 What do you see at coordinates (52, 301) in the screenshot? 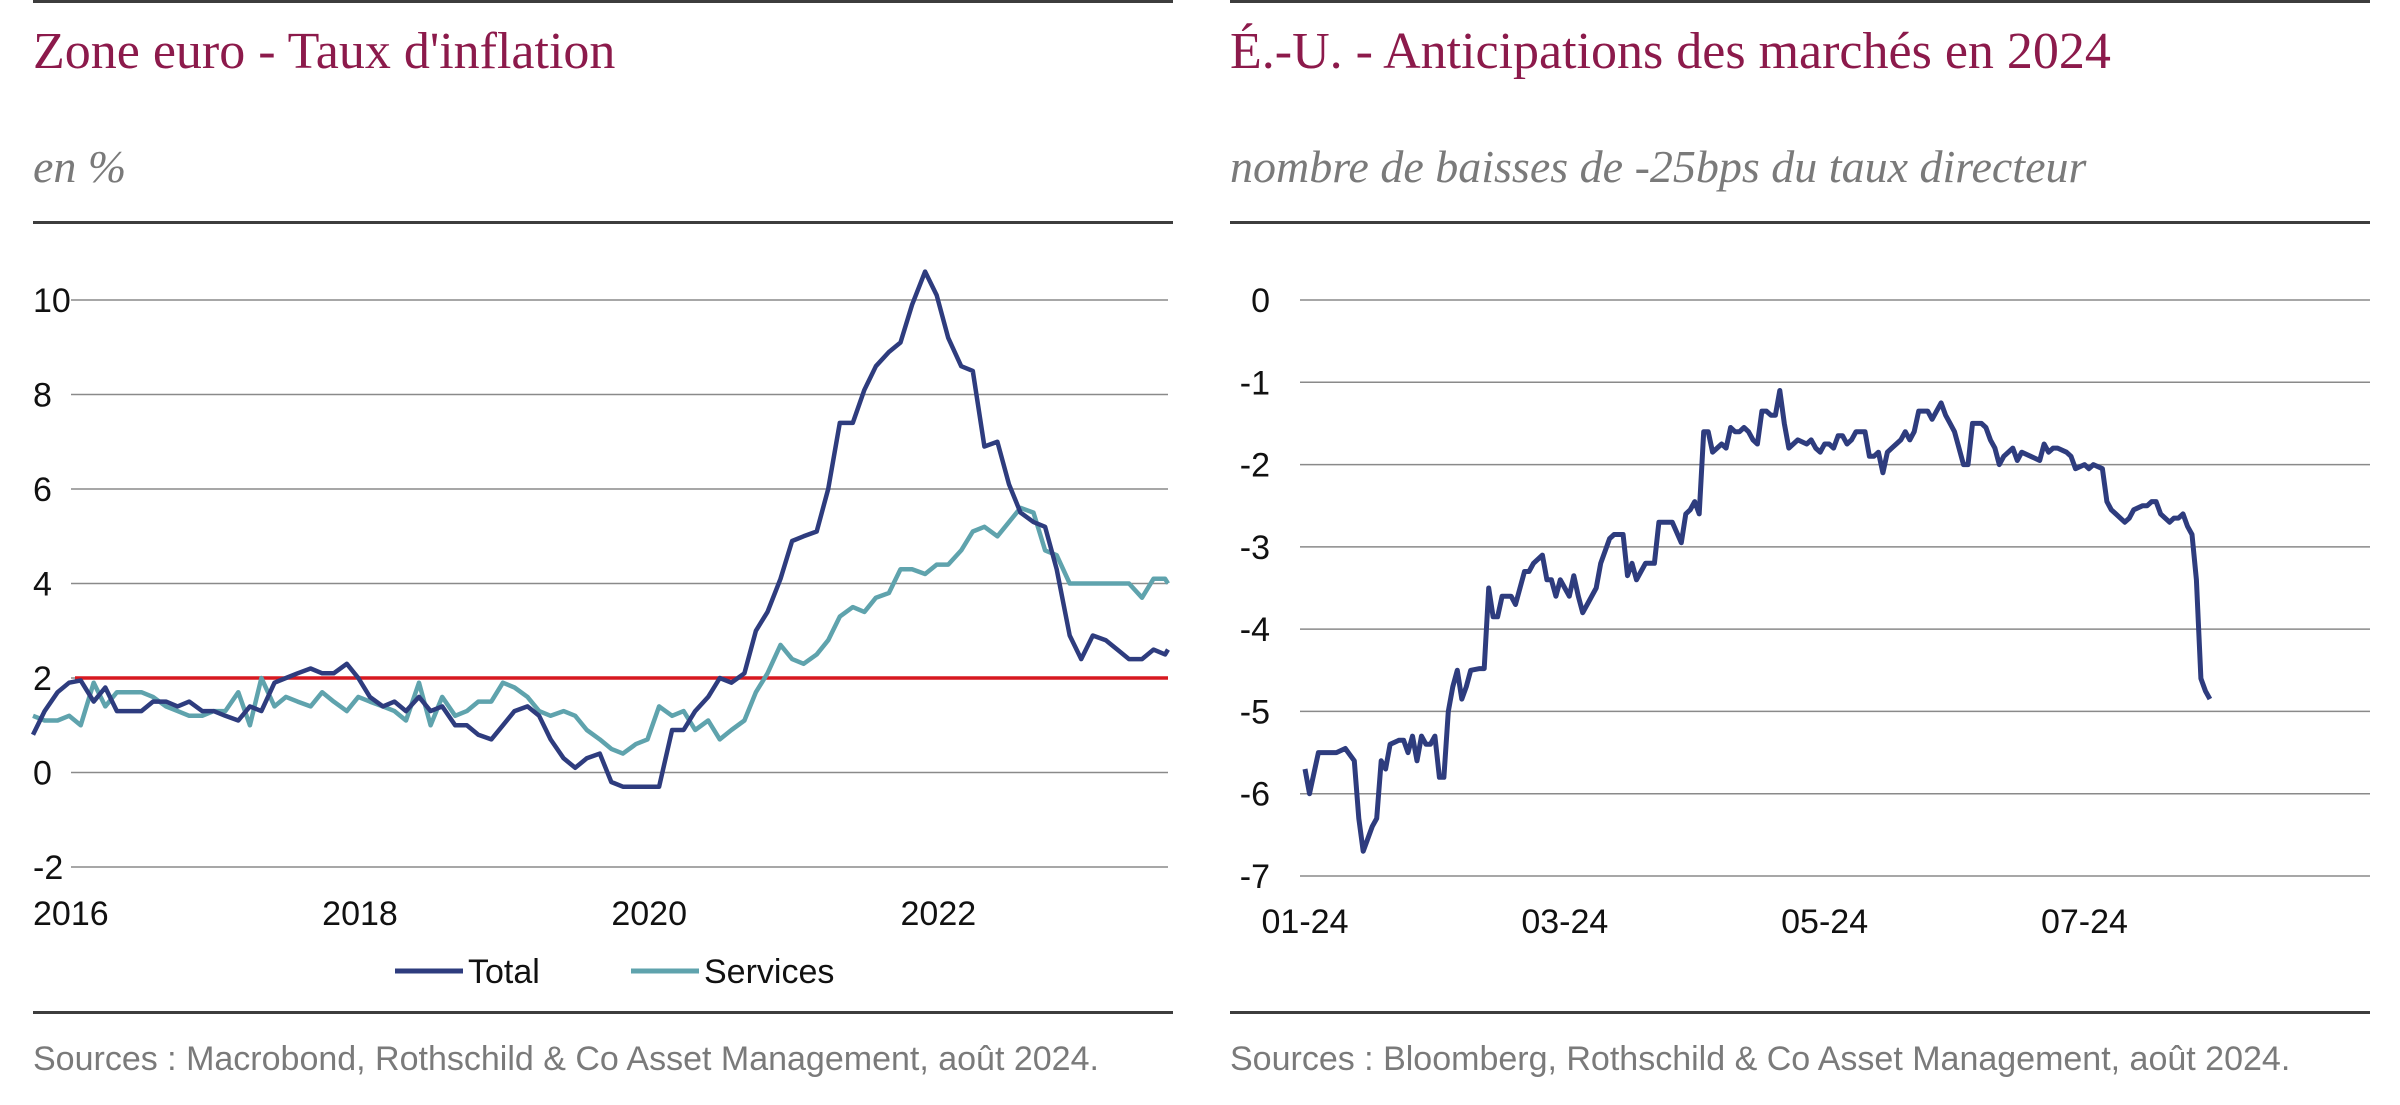
I see `y-tick-label: 10` at bounding box center [52, 301].